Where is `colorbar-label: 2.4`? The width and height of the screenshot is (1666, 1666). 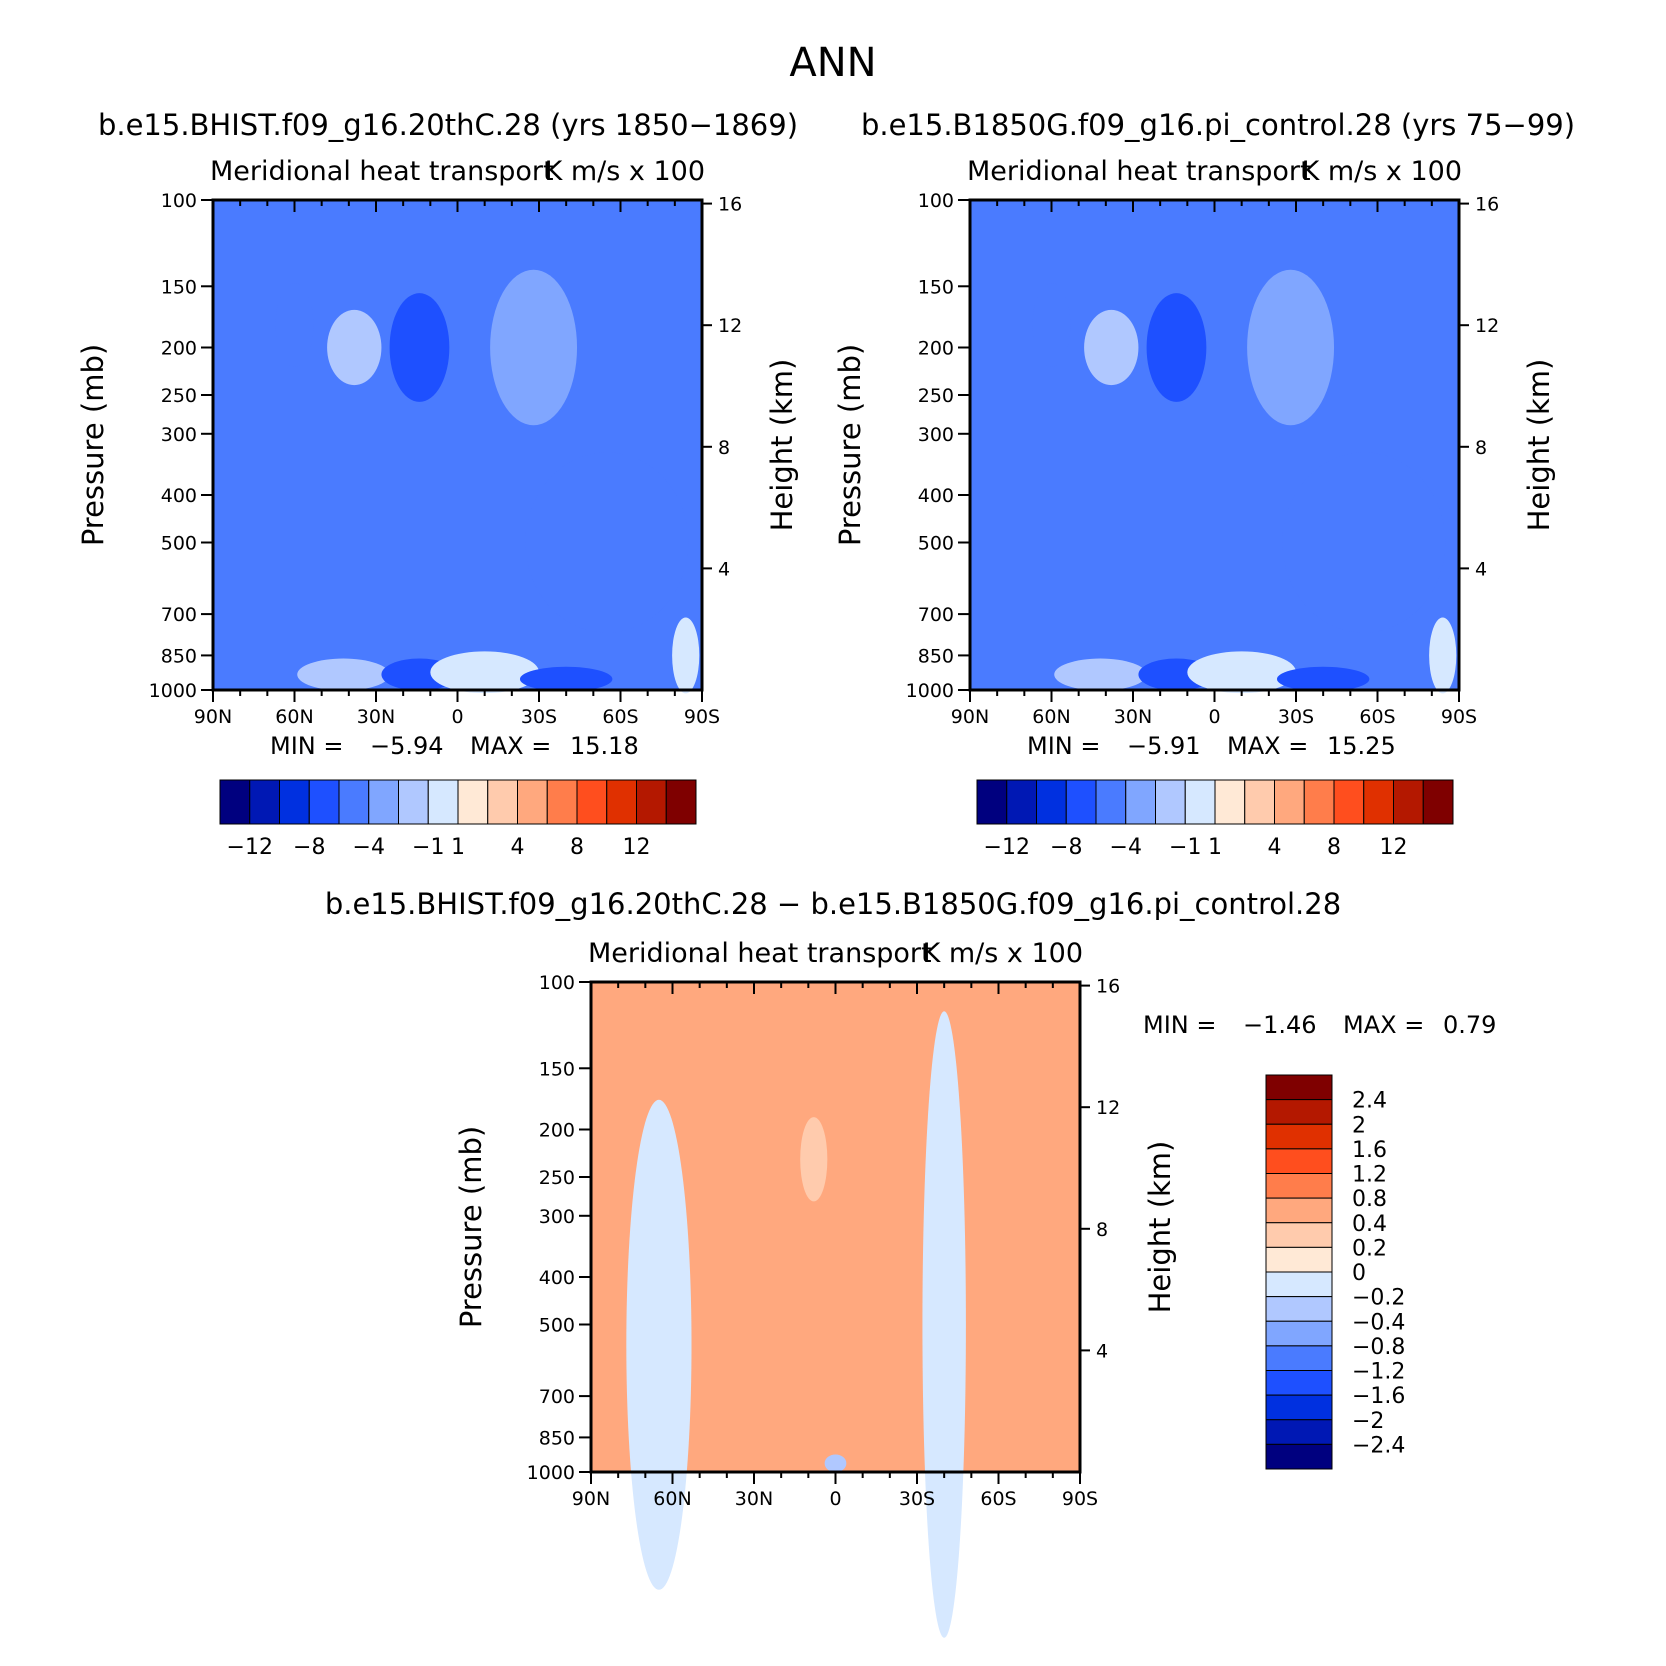 colorbar-label: 2.4 is located at coordinates (1369, 1101).